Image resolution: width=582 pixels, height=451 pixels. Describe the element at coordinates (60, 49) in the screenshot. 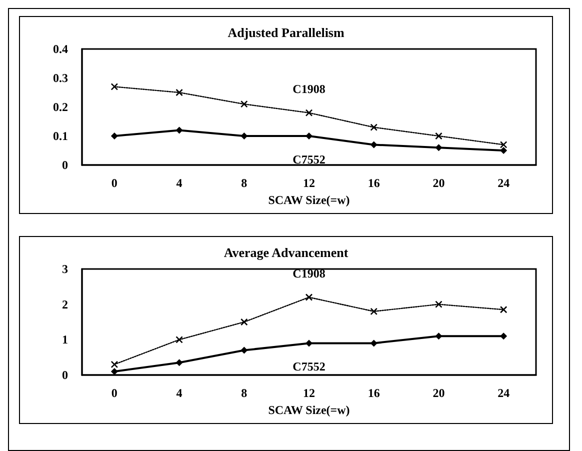

I see `y-tick-label: 0.4` at that location.